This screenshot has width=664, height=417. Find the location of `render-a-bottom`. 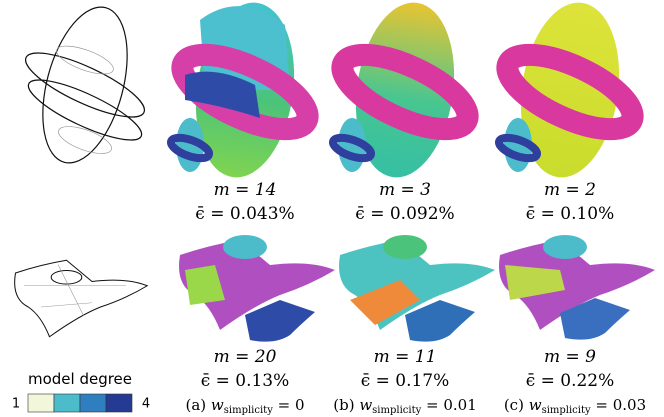

render-a-bottom is located at coordinates (257, 288).